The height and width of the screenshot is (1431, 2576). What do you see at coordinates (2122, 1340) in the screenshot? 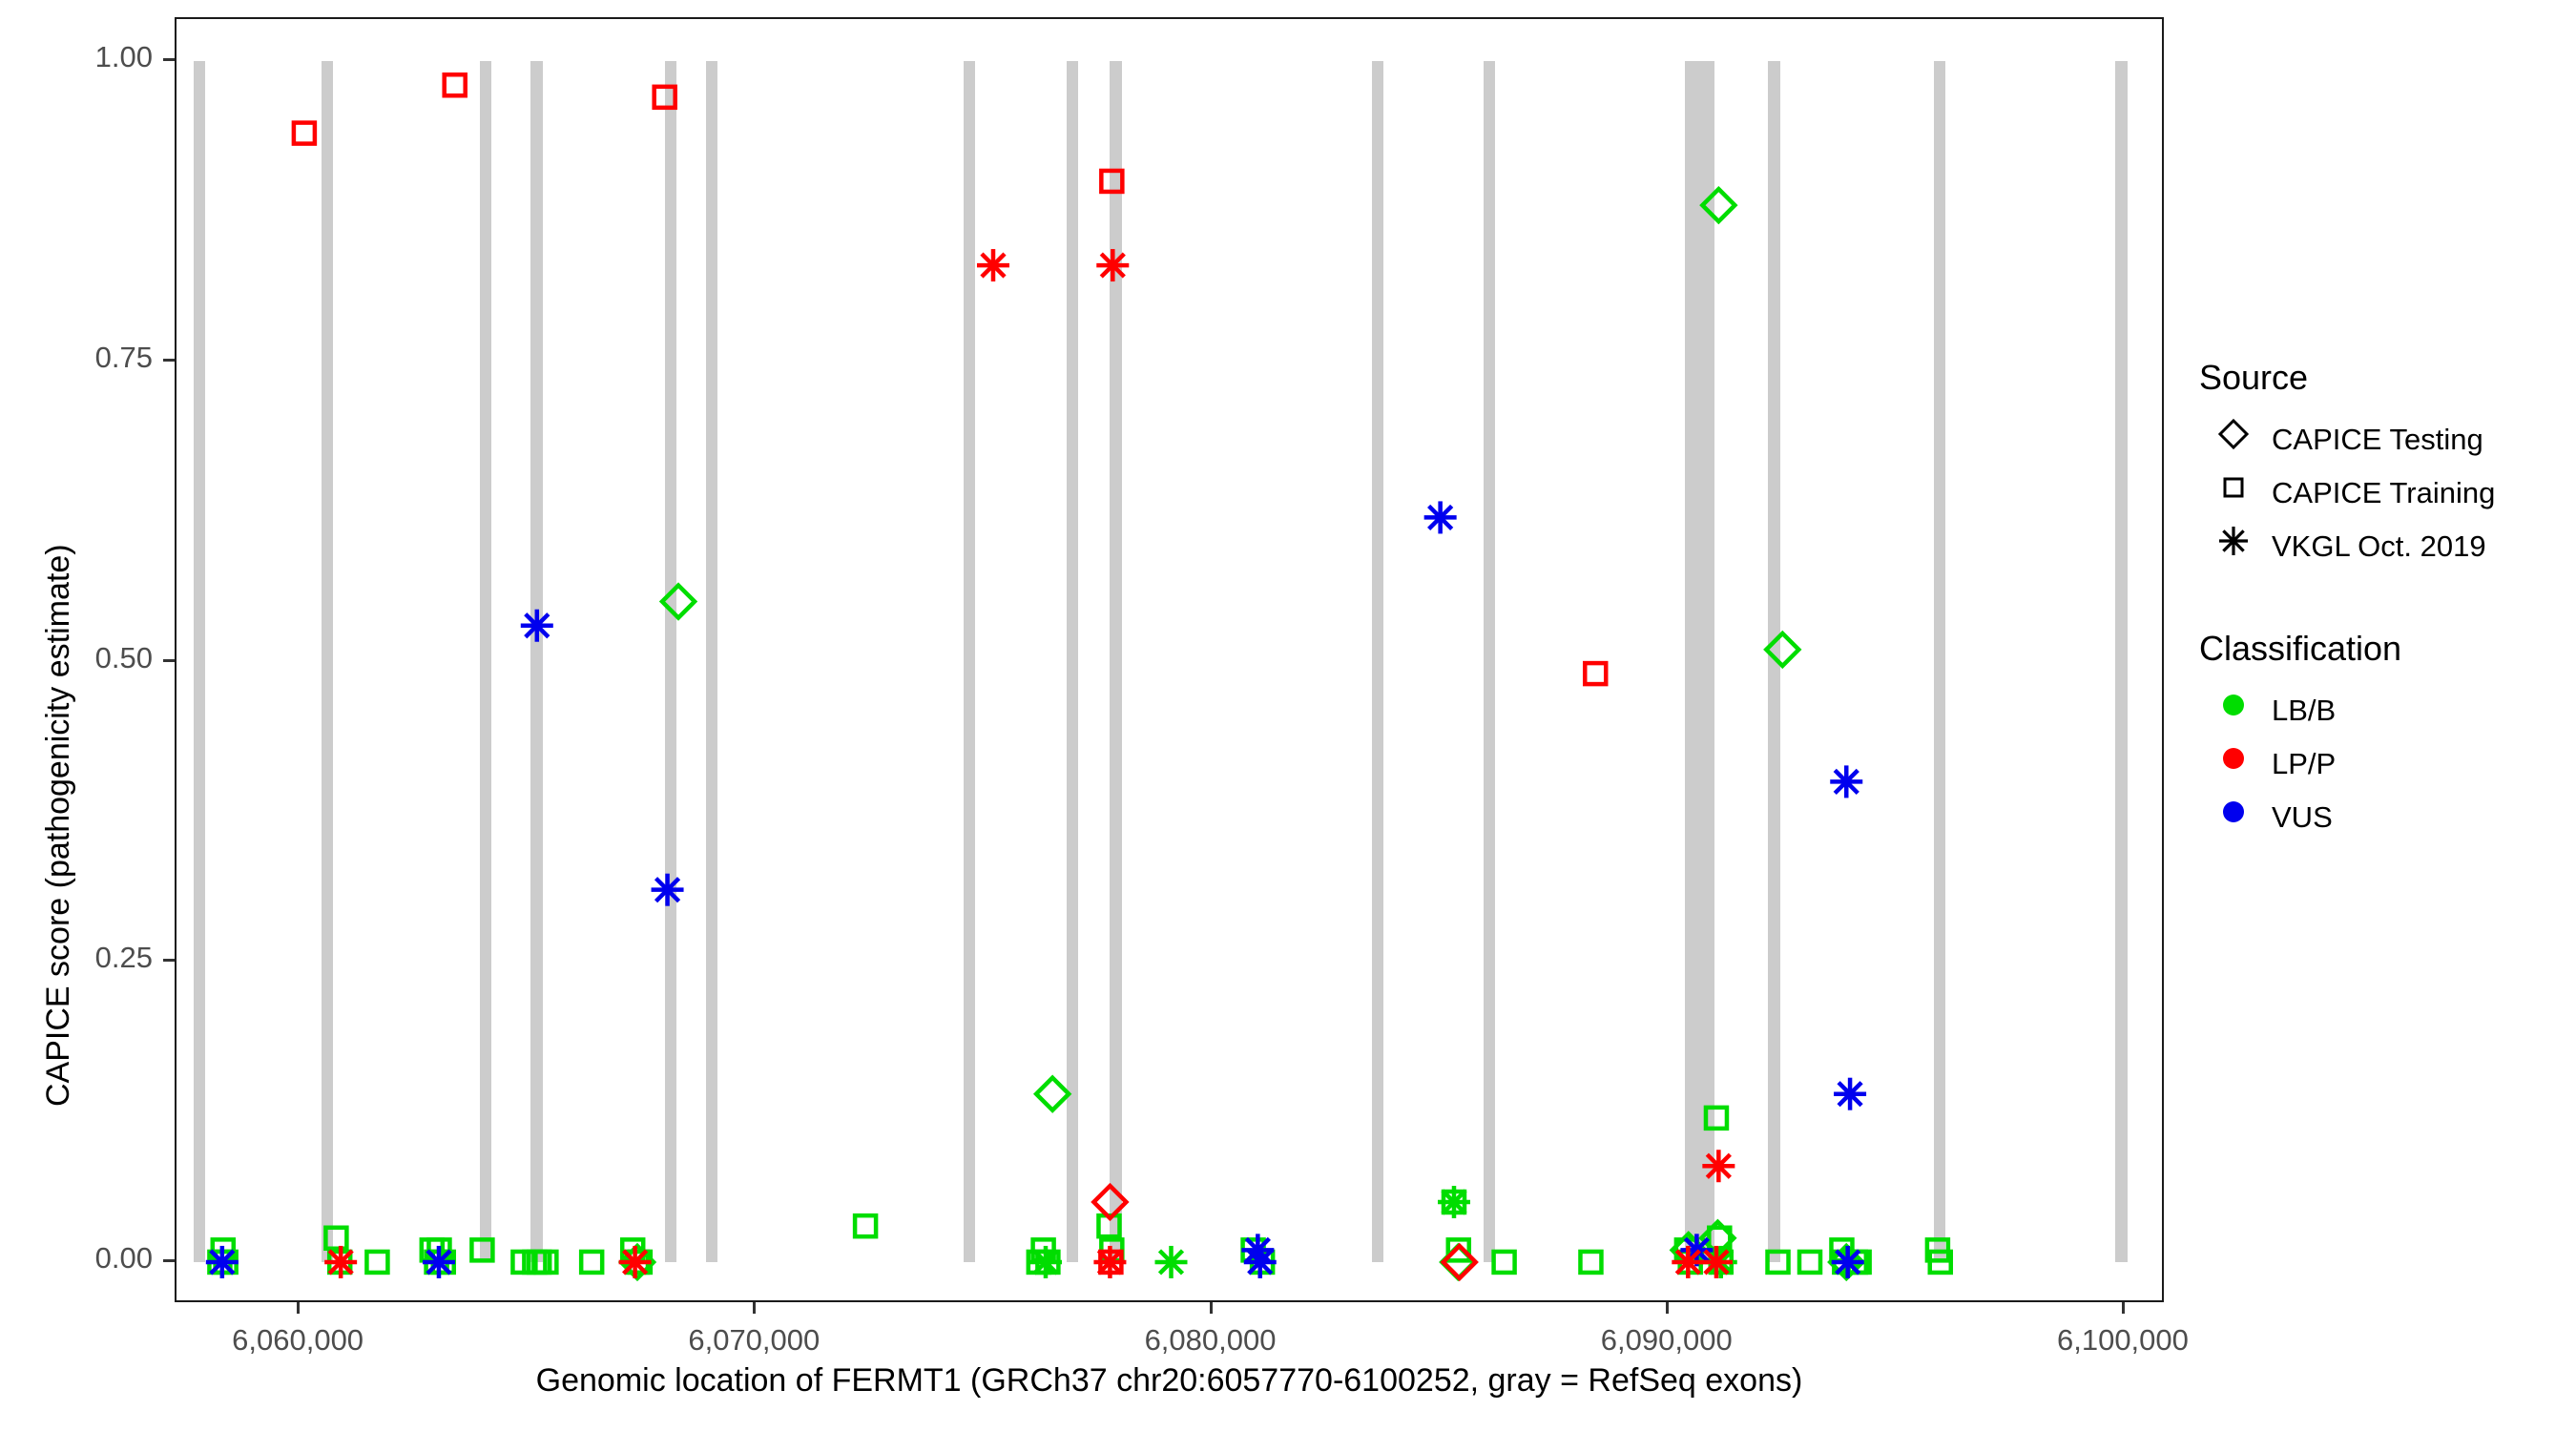
I see `x-tick-label: 6,100,000` at bounding box center [2122, 1340].